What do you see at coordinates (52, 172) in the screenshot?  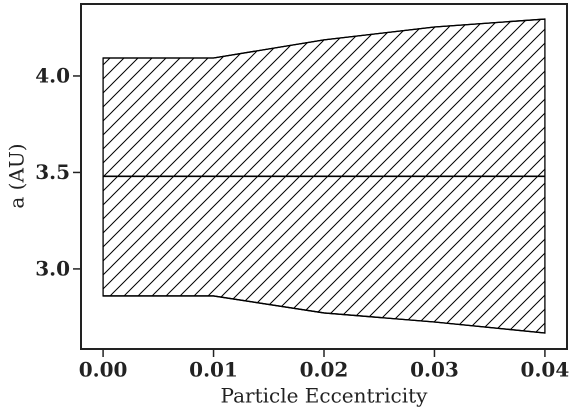 I see `y-tick-label: 3.5` at bounding box center [52, 172].